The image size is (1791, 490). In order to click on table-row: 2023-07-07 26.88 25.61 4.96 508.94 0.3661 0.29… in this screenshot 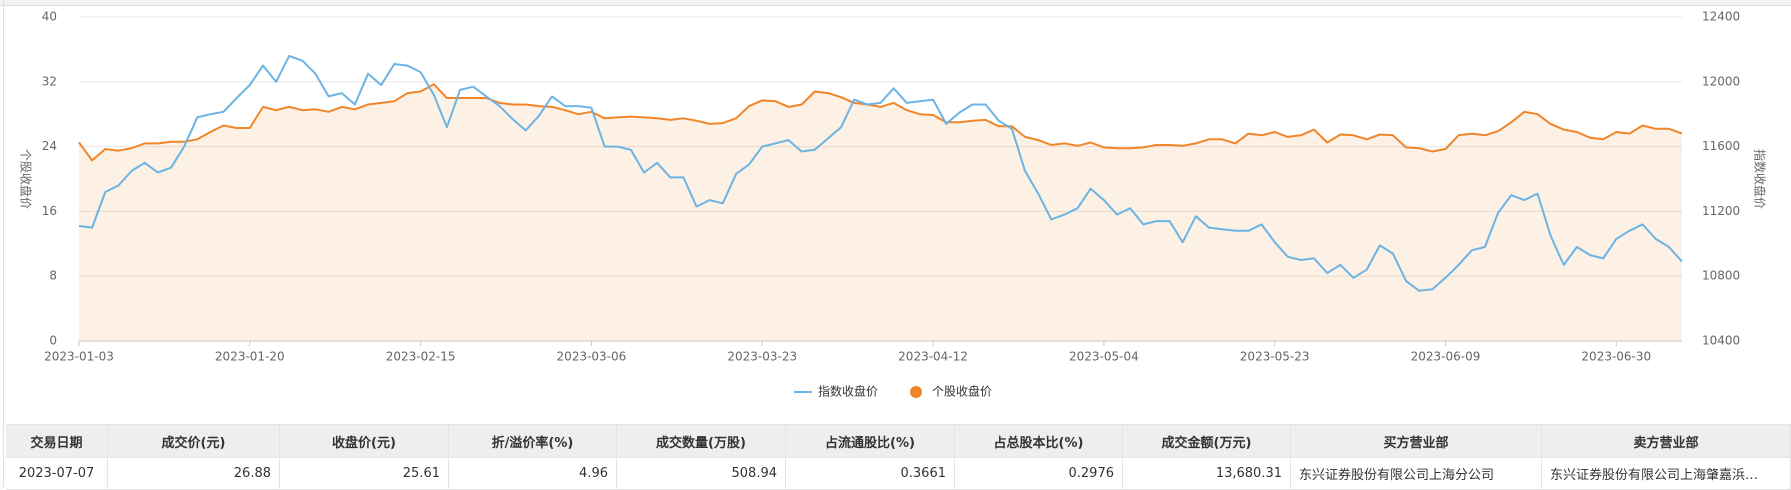, I will do `click(898, 474)`.